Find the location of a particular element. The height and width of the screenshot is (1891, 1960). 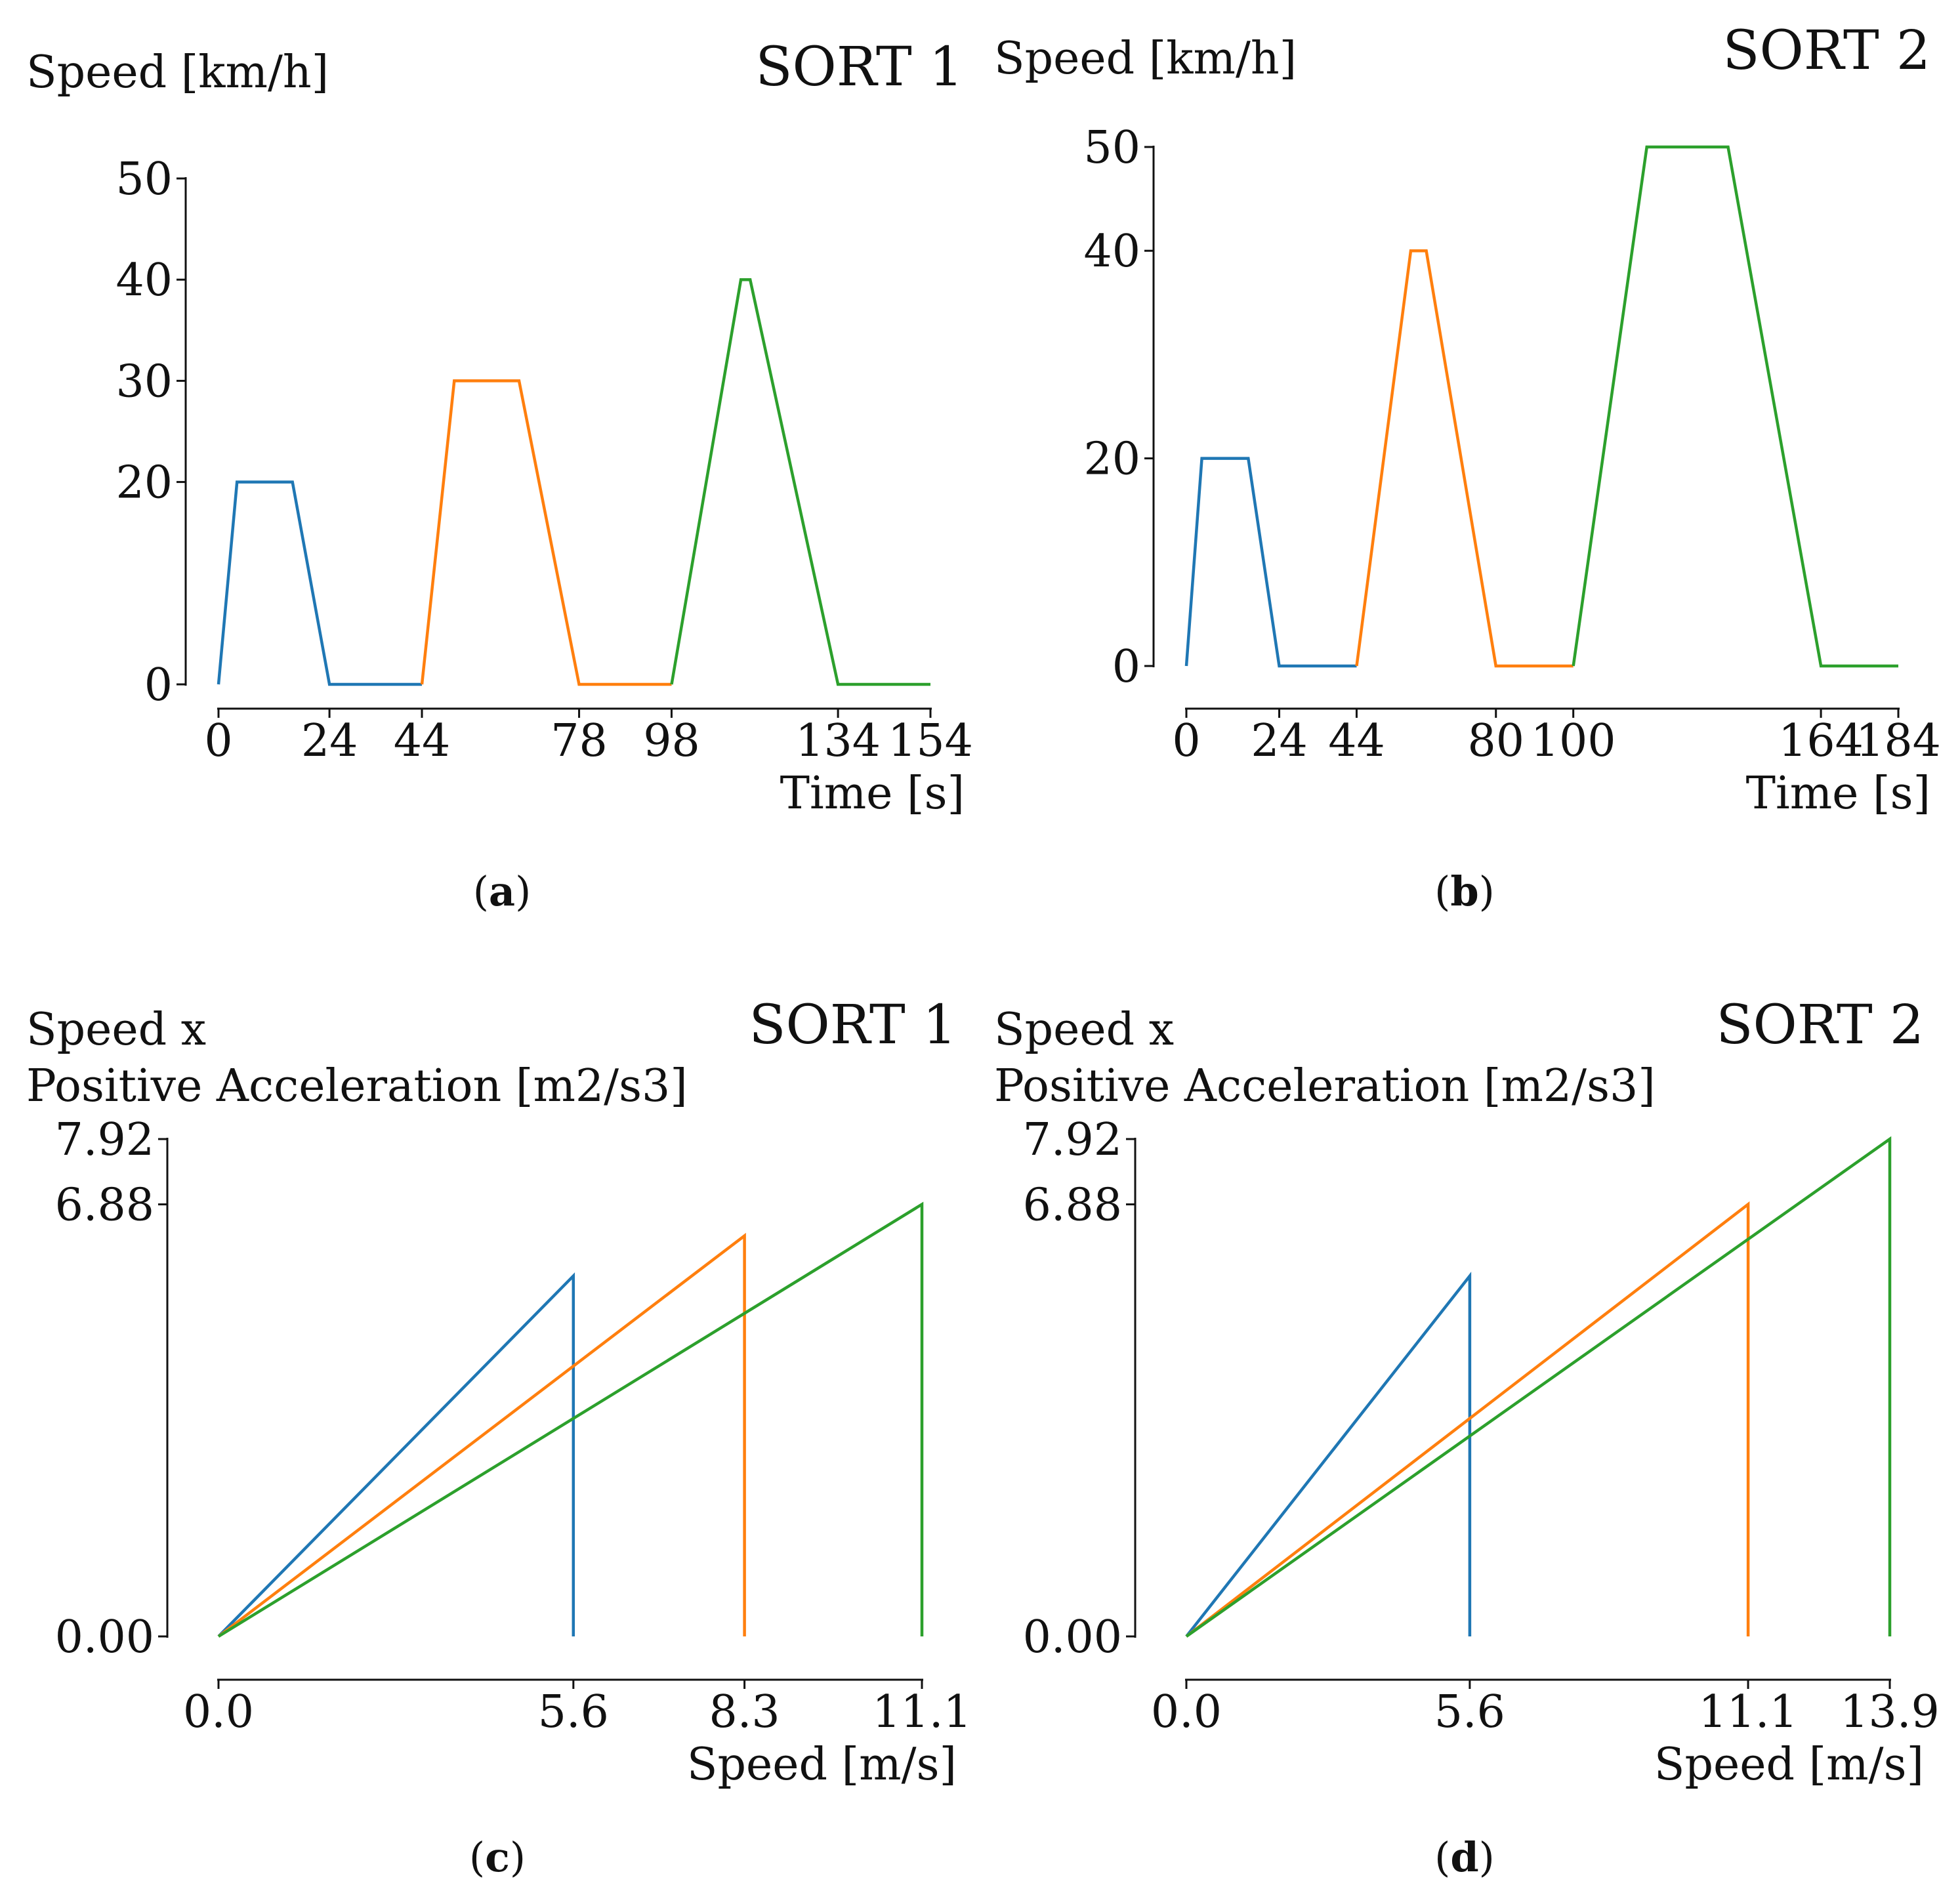

y-tick-label-b: 0 is located at coordinates (1126, 667).